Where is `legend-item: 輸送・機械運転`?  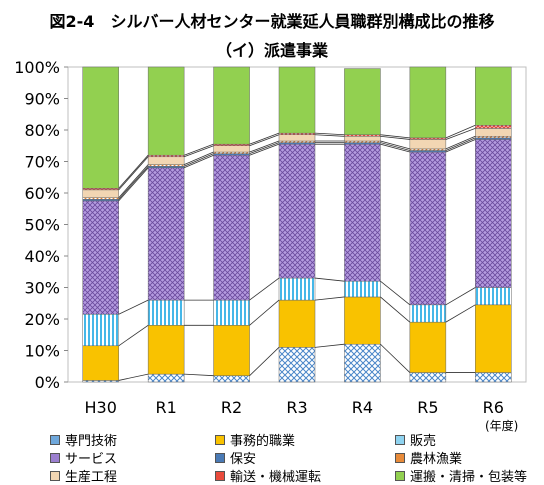 legend-item: 輸送・機械運転 is located at coordinates (268, 475).